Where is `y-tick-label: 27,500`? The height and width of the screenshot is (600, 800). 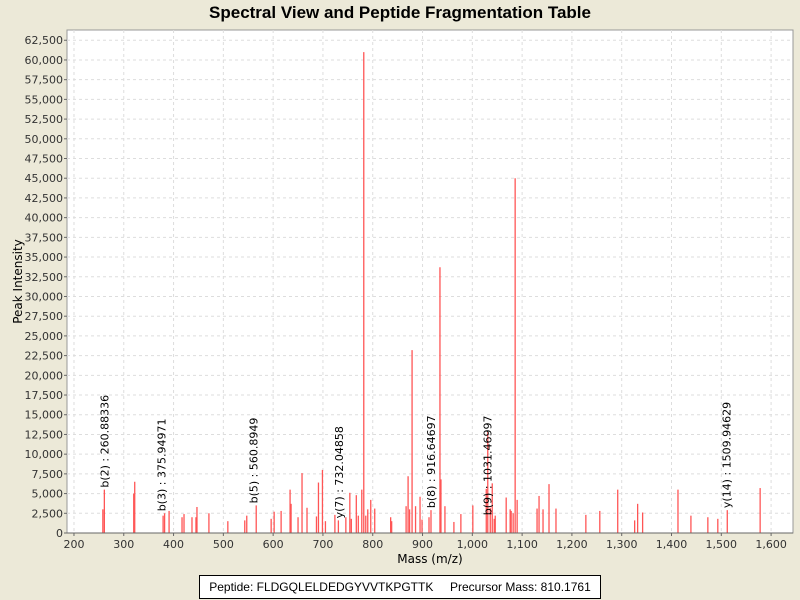
y-tick-label: 27,500 is located at coordinates (44, 316).